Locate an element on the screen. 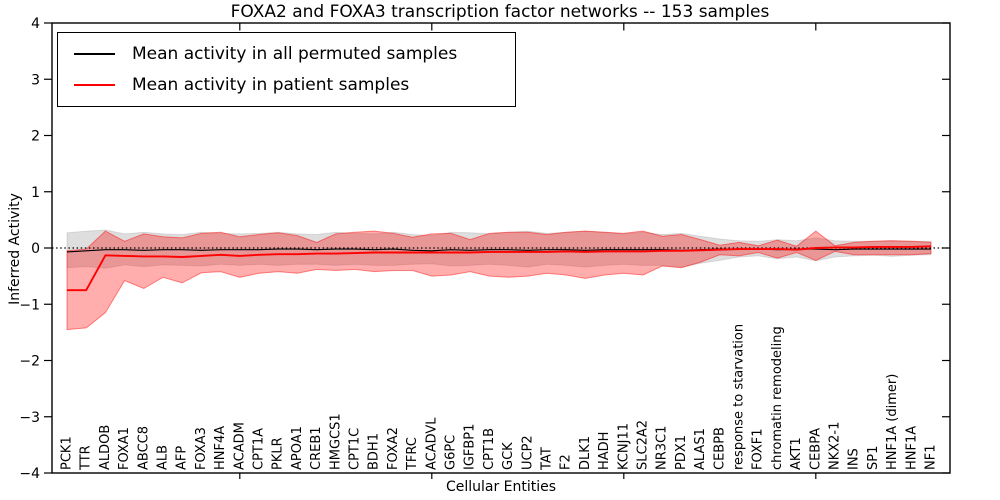 Image resolution: width=1000 pixels, height=500 pixels. x-tick-label: DLK1 is located at coordinates (585, 453).